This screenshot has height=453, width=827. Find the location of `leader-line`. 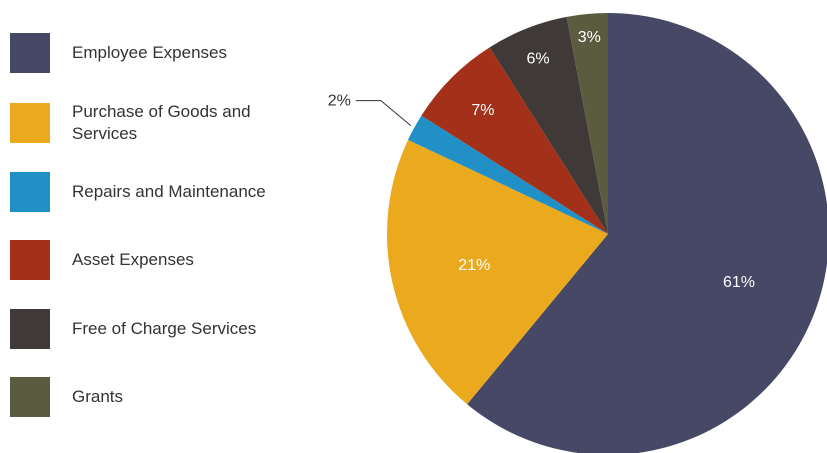

leader-line is located at coordinates (383, 113).